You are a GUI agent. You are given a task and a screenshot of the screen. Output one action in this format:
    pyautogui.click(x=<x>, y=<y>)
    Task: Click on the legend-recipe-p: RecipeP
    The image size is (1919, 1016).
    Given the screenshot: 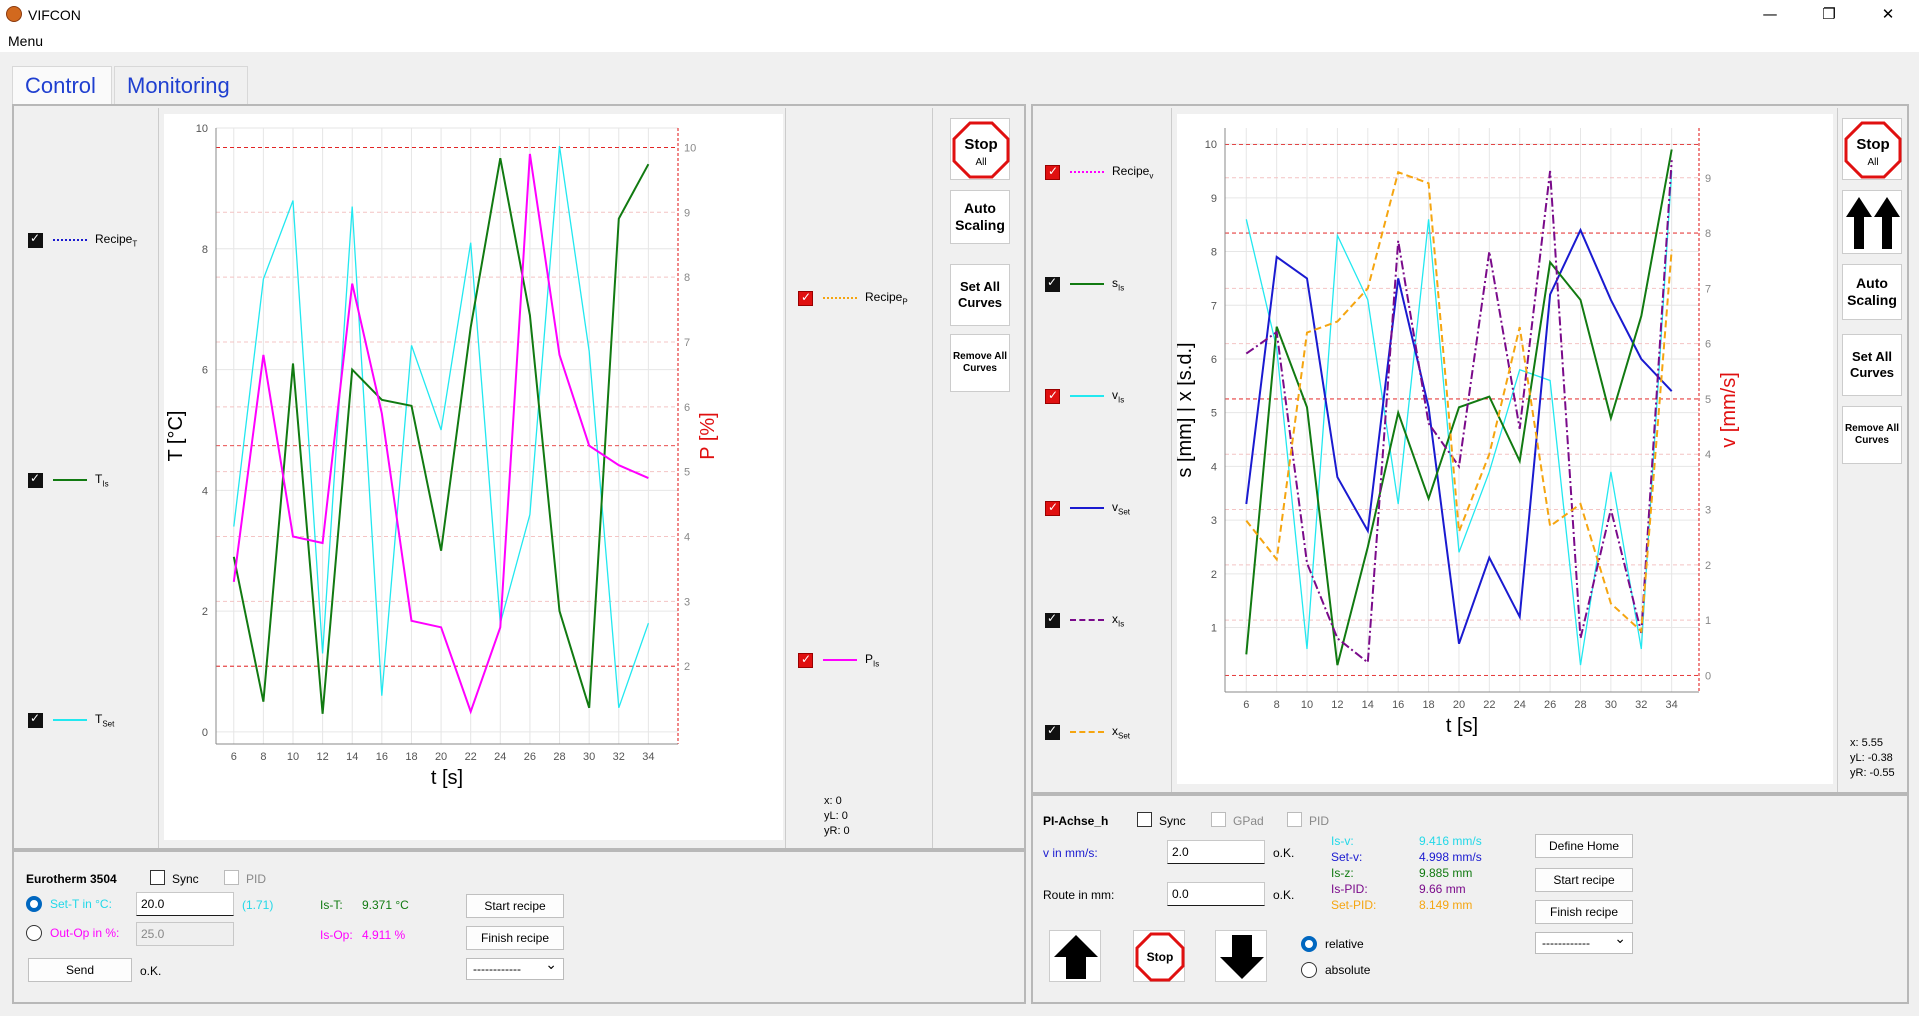 What is the action you would take?
    pyautogui.click(x=853, y=298)
    